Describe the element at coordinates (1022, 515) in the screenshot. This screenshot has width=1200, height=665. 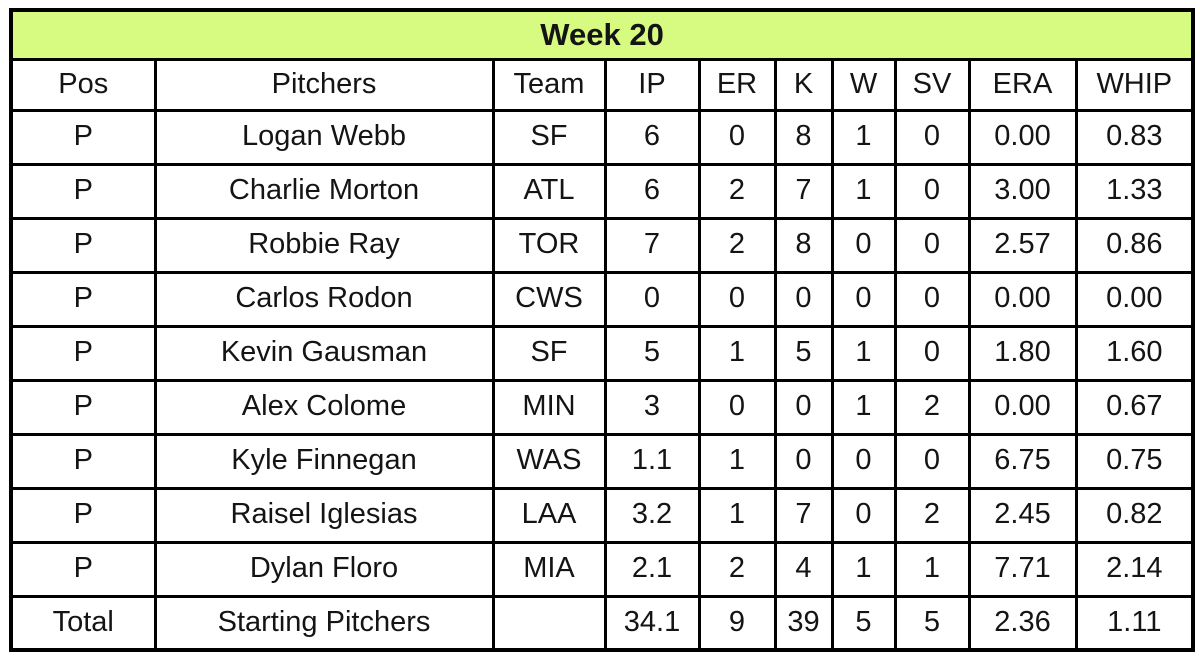
I see `stat-cell: 2.45` at that location.